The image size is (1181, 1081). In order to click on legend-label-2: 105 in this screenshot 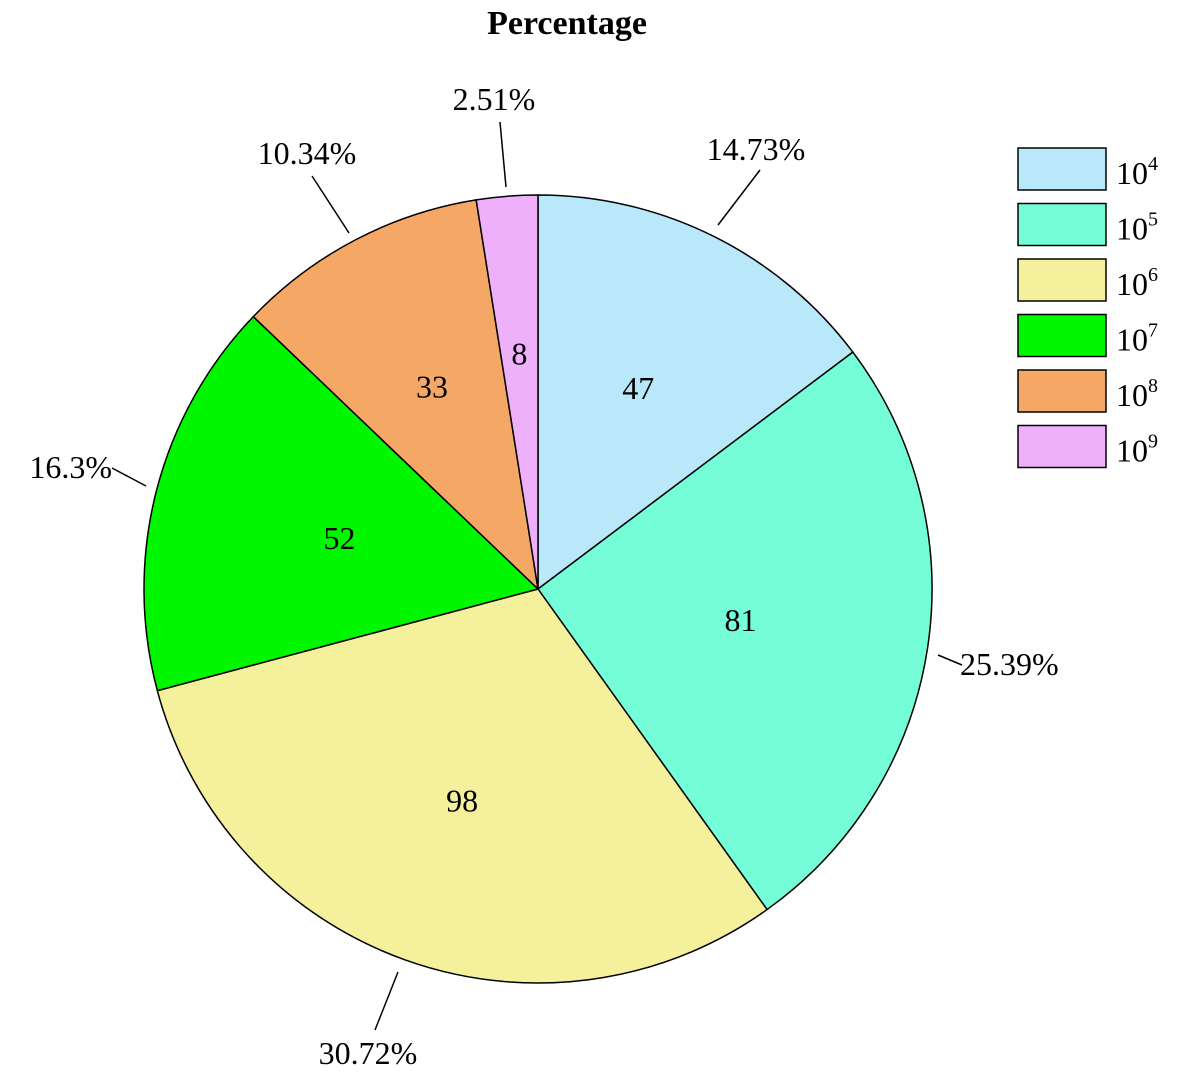, I will do `click(1137, 228)`.